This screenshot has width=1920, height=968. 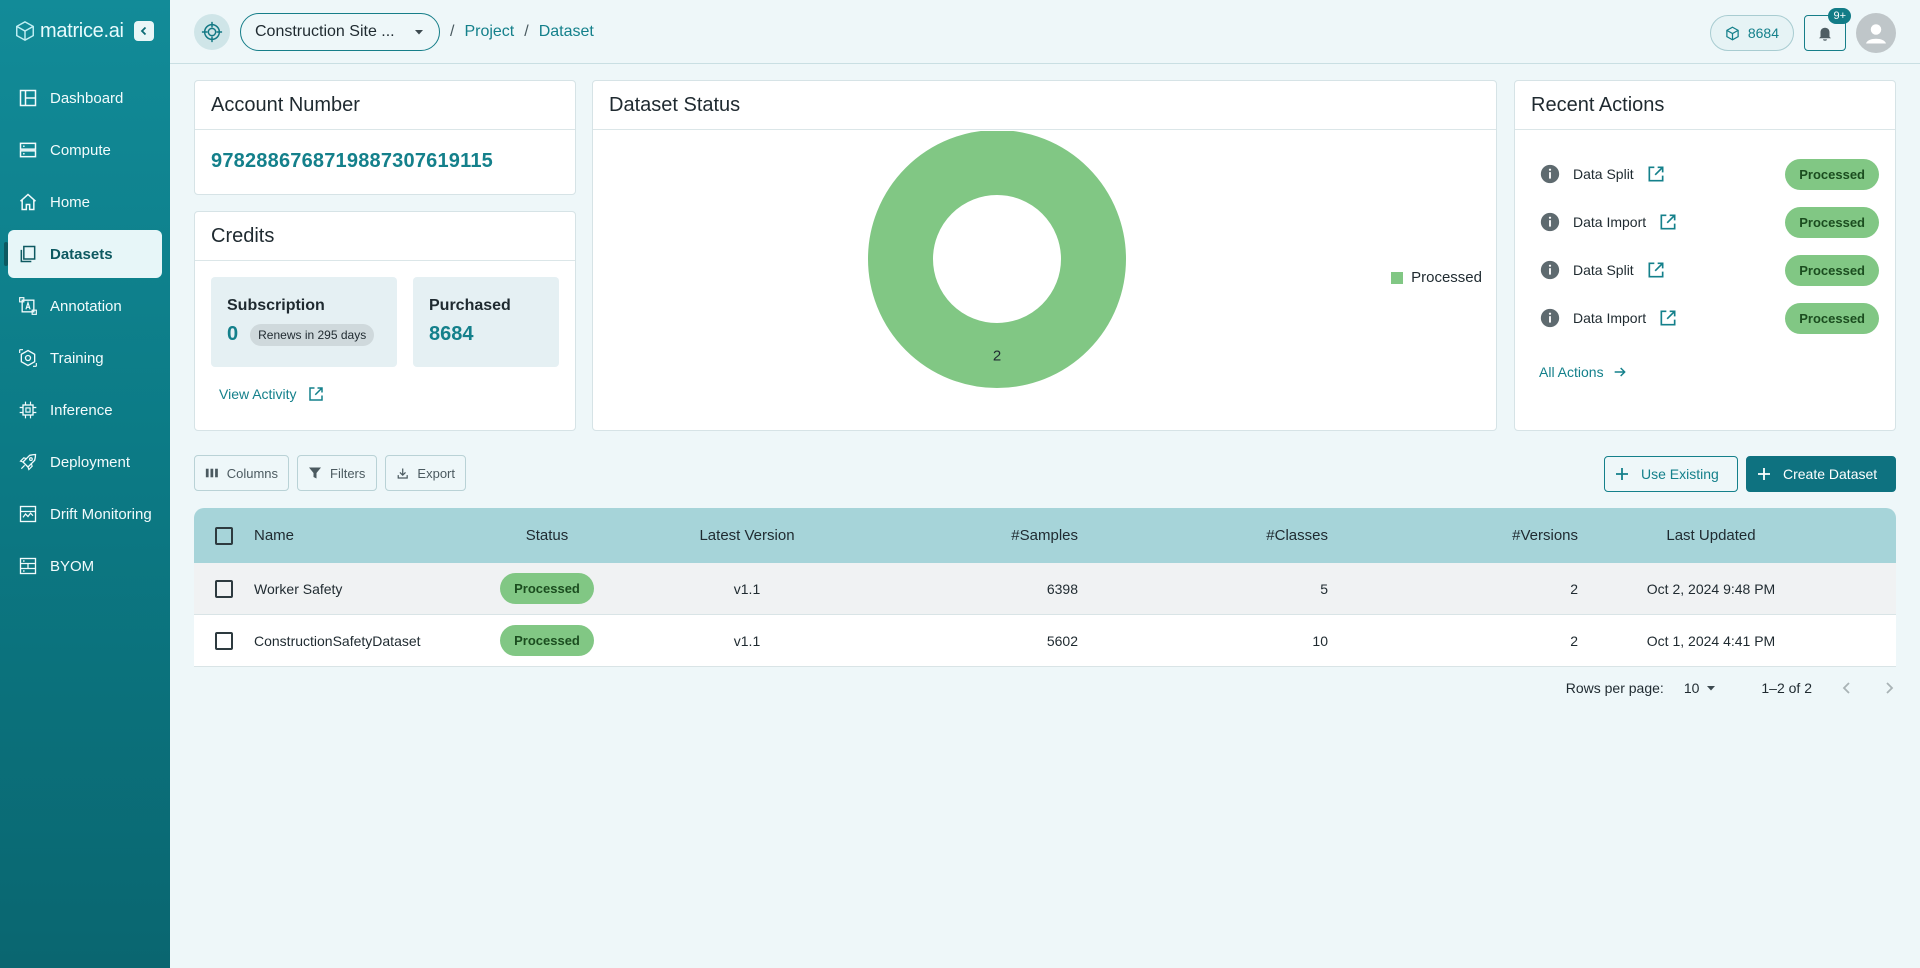 What do you see at coordinates (1889, 688) in the screenshot?
I see `next-page-button` at bounding box center [1889, 688].